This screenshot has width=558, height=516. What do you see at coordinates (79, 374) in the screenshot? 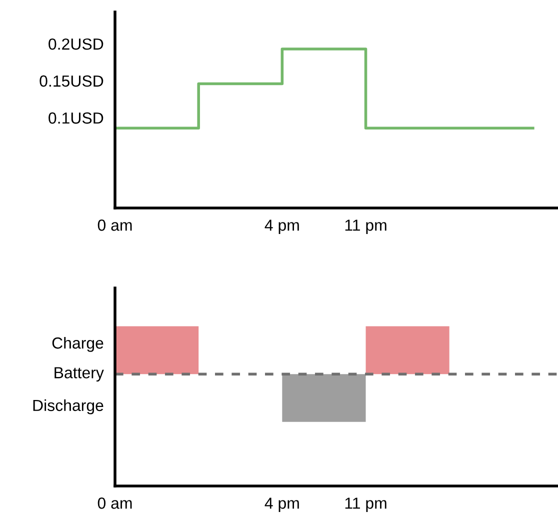
I see `ref-line-label: Battery` at bounding box center [79, 374].